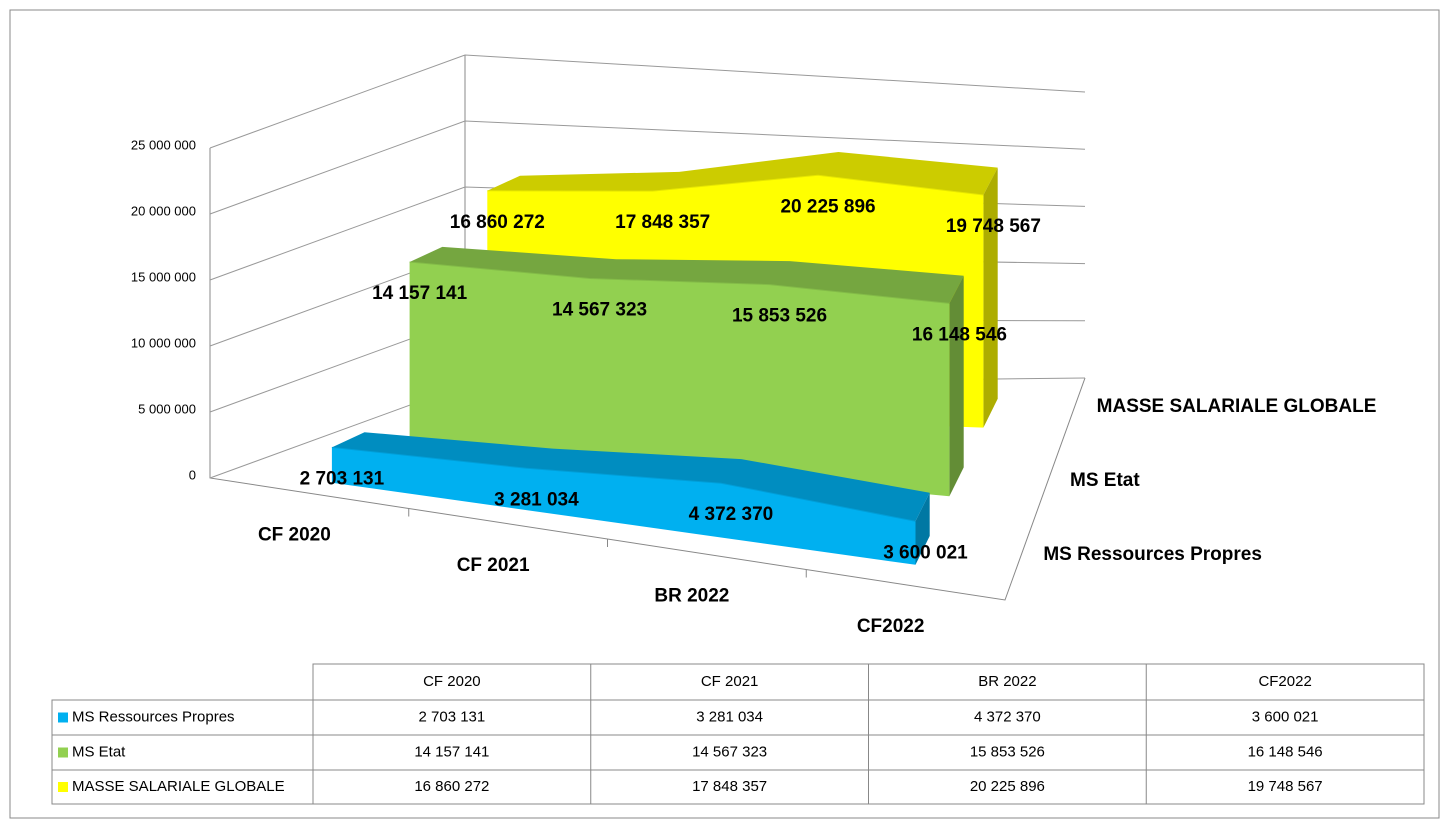  I want to click on table-header: CF2022, so click(1284, 681).